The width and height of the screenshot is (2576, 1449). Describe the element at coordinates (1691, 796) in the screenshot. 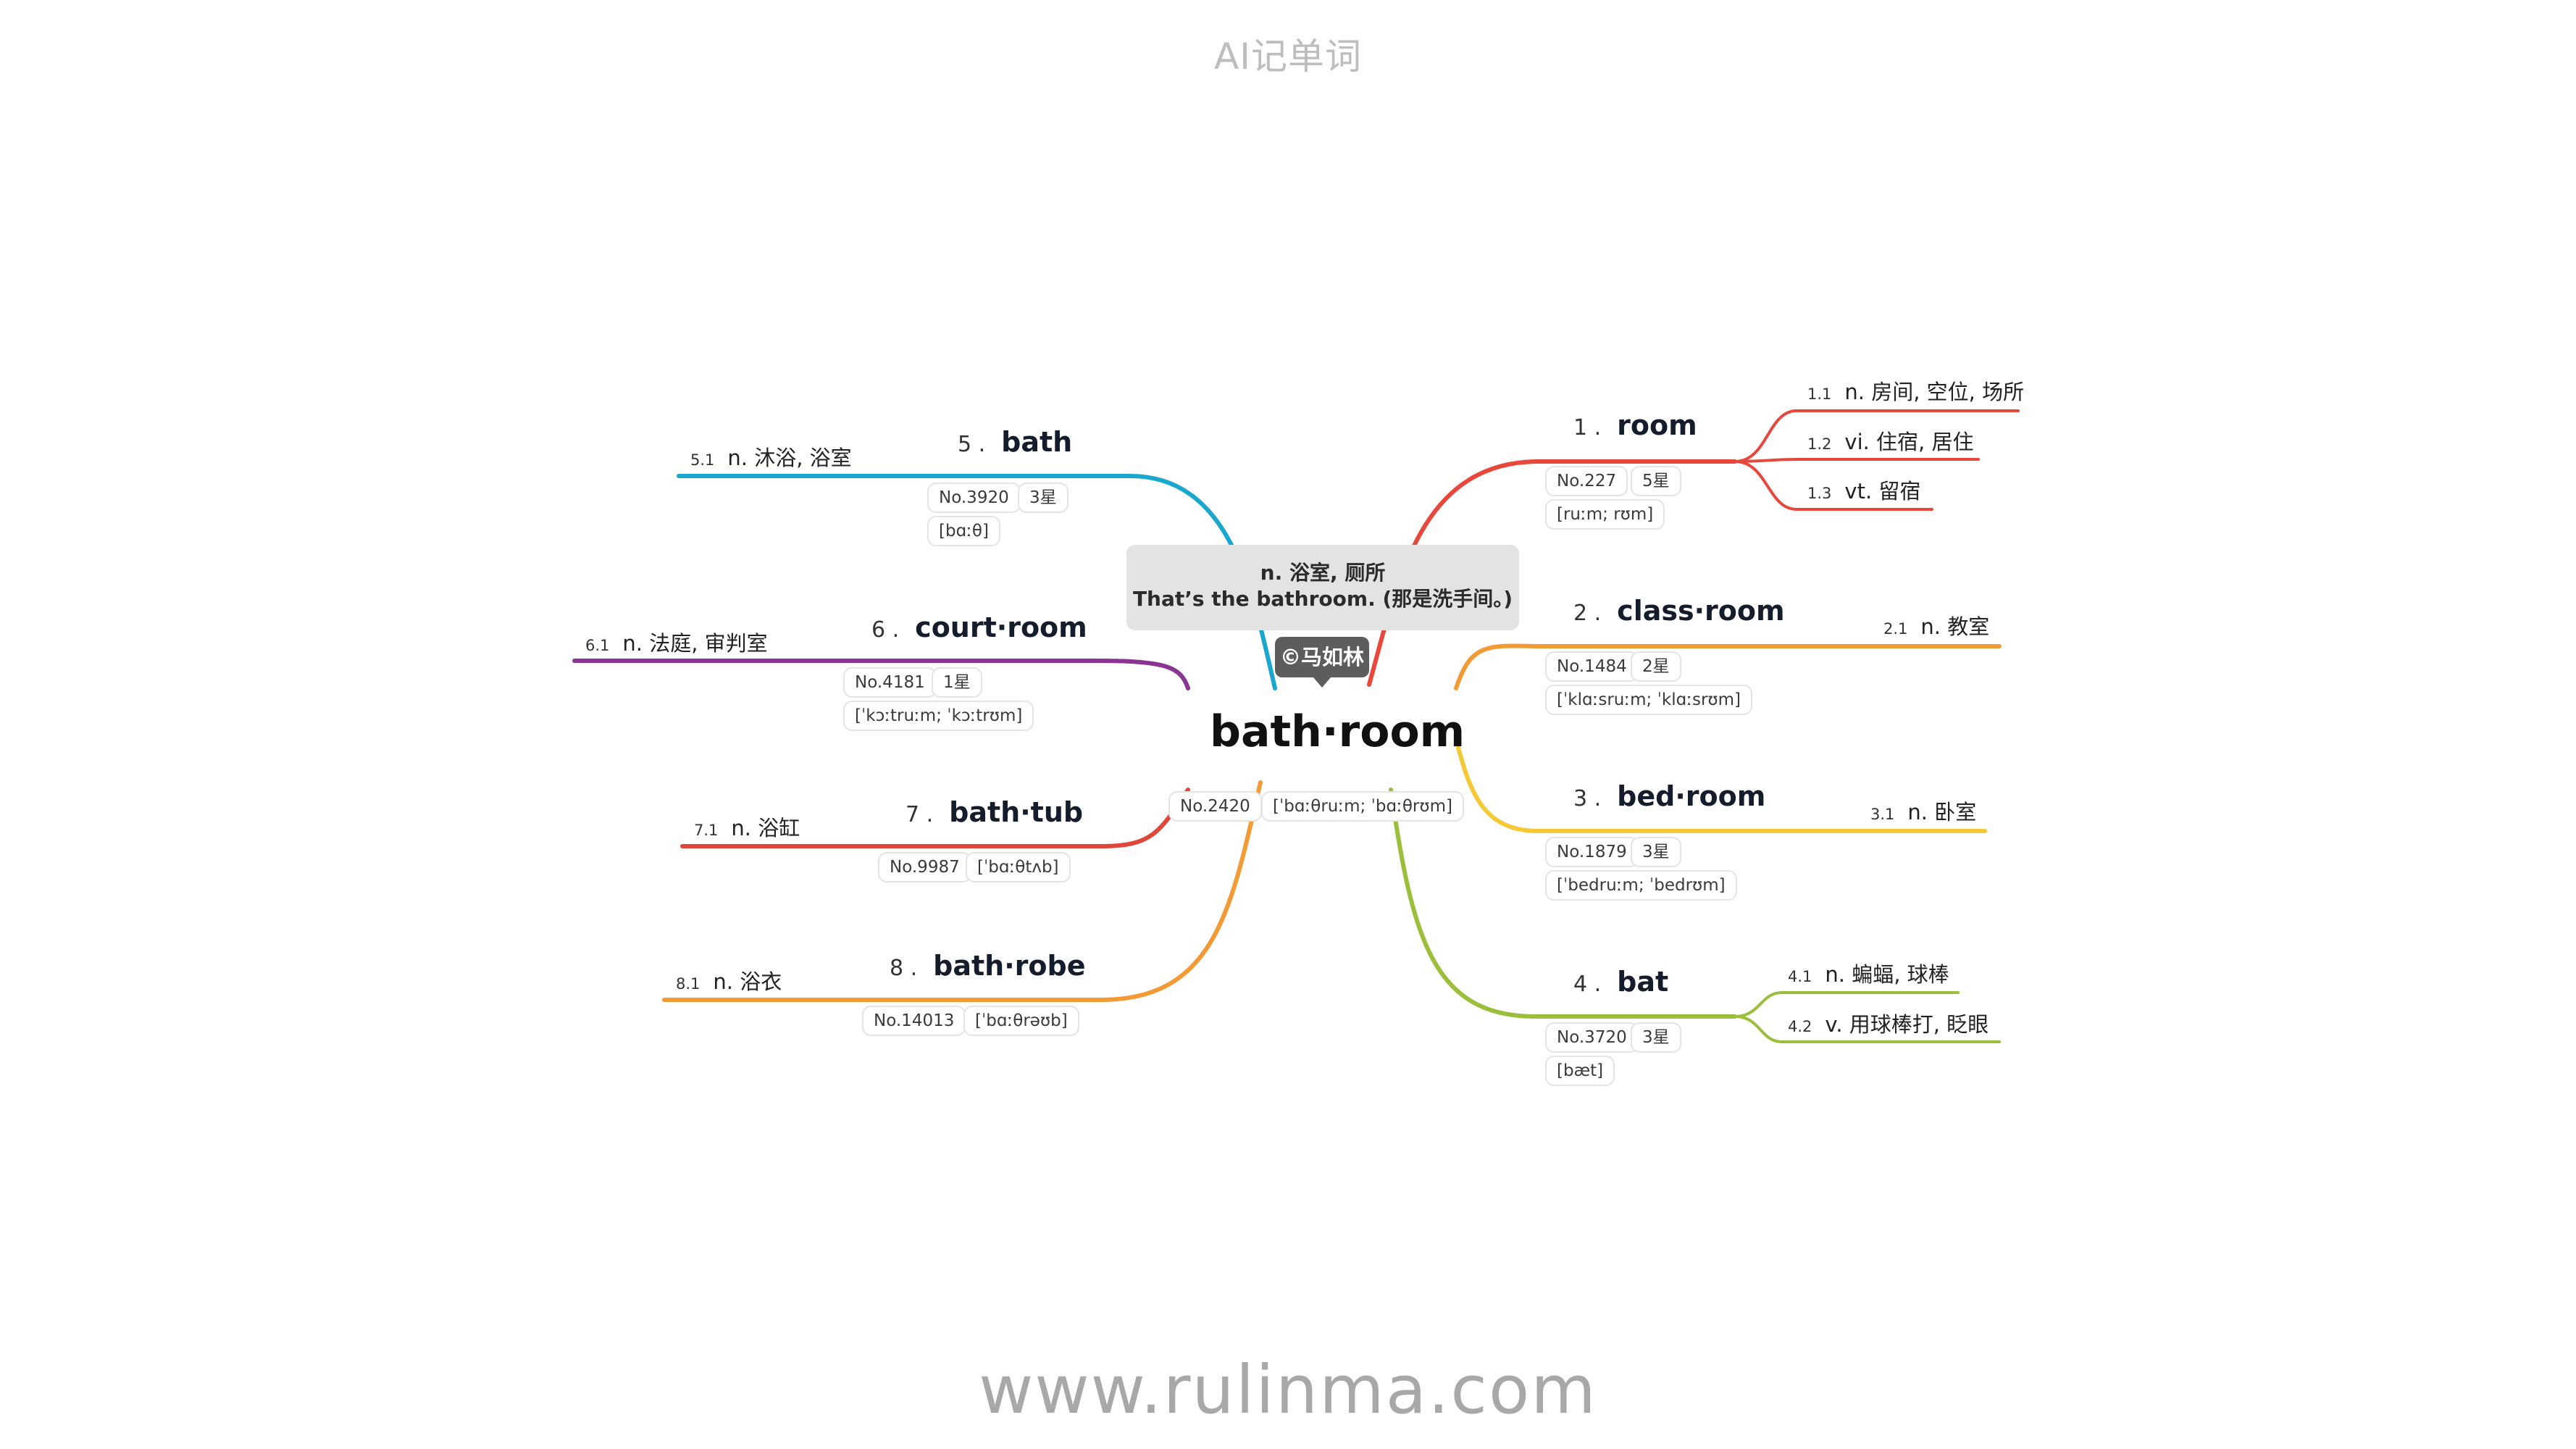

I see `branch-word: bed·room` at that location.